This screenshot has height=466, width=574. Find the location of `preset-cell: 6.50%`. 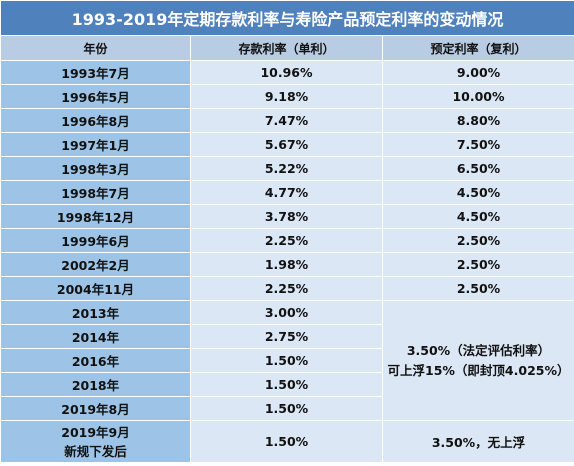

preset-cell: 6.50% is located at coordinates (477, 168).